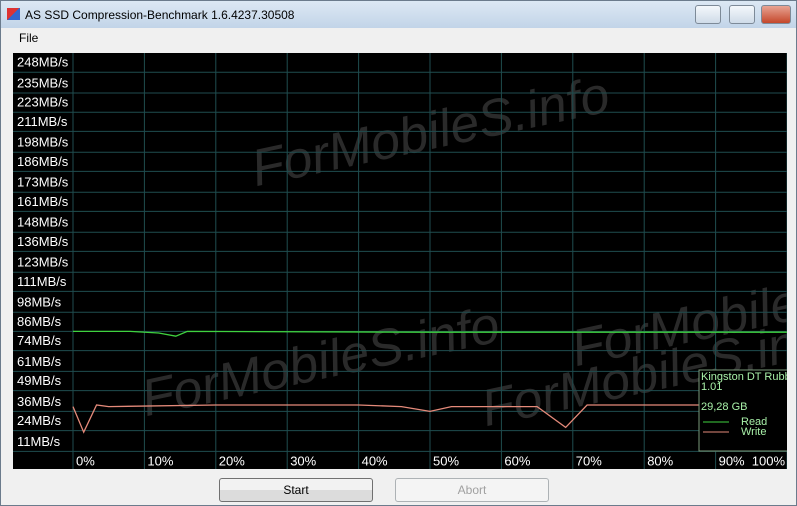 This screenshot has height=506, width=797. I want to click on y-tick-label: 161MB/s, so click(43, 201).